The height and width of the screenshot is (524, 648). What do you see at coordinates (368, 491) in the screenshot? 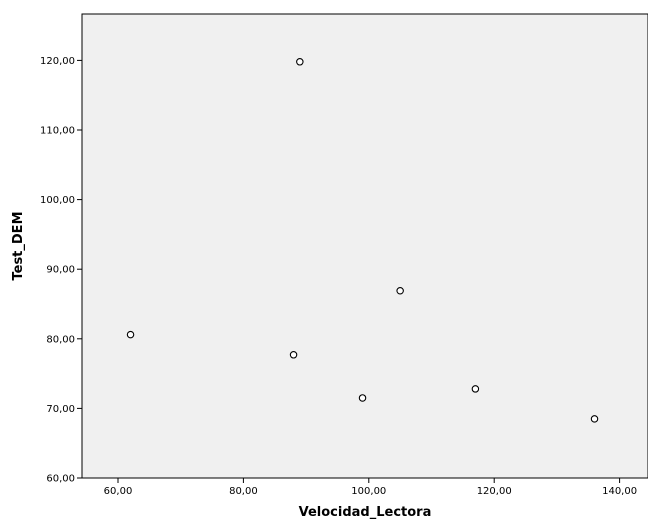
I see `x-tick-label: 100,00` at bounding box center [368, 491].